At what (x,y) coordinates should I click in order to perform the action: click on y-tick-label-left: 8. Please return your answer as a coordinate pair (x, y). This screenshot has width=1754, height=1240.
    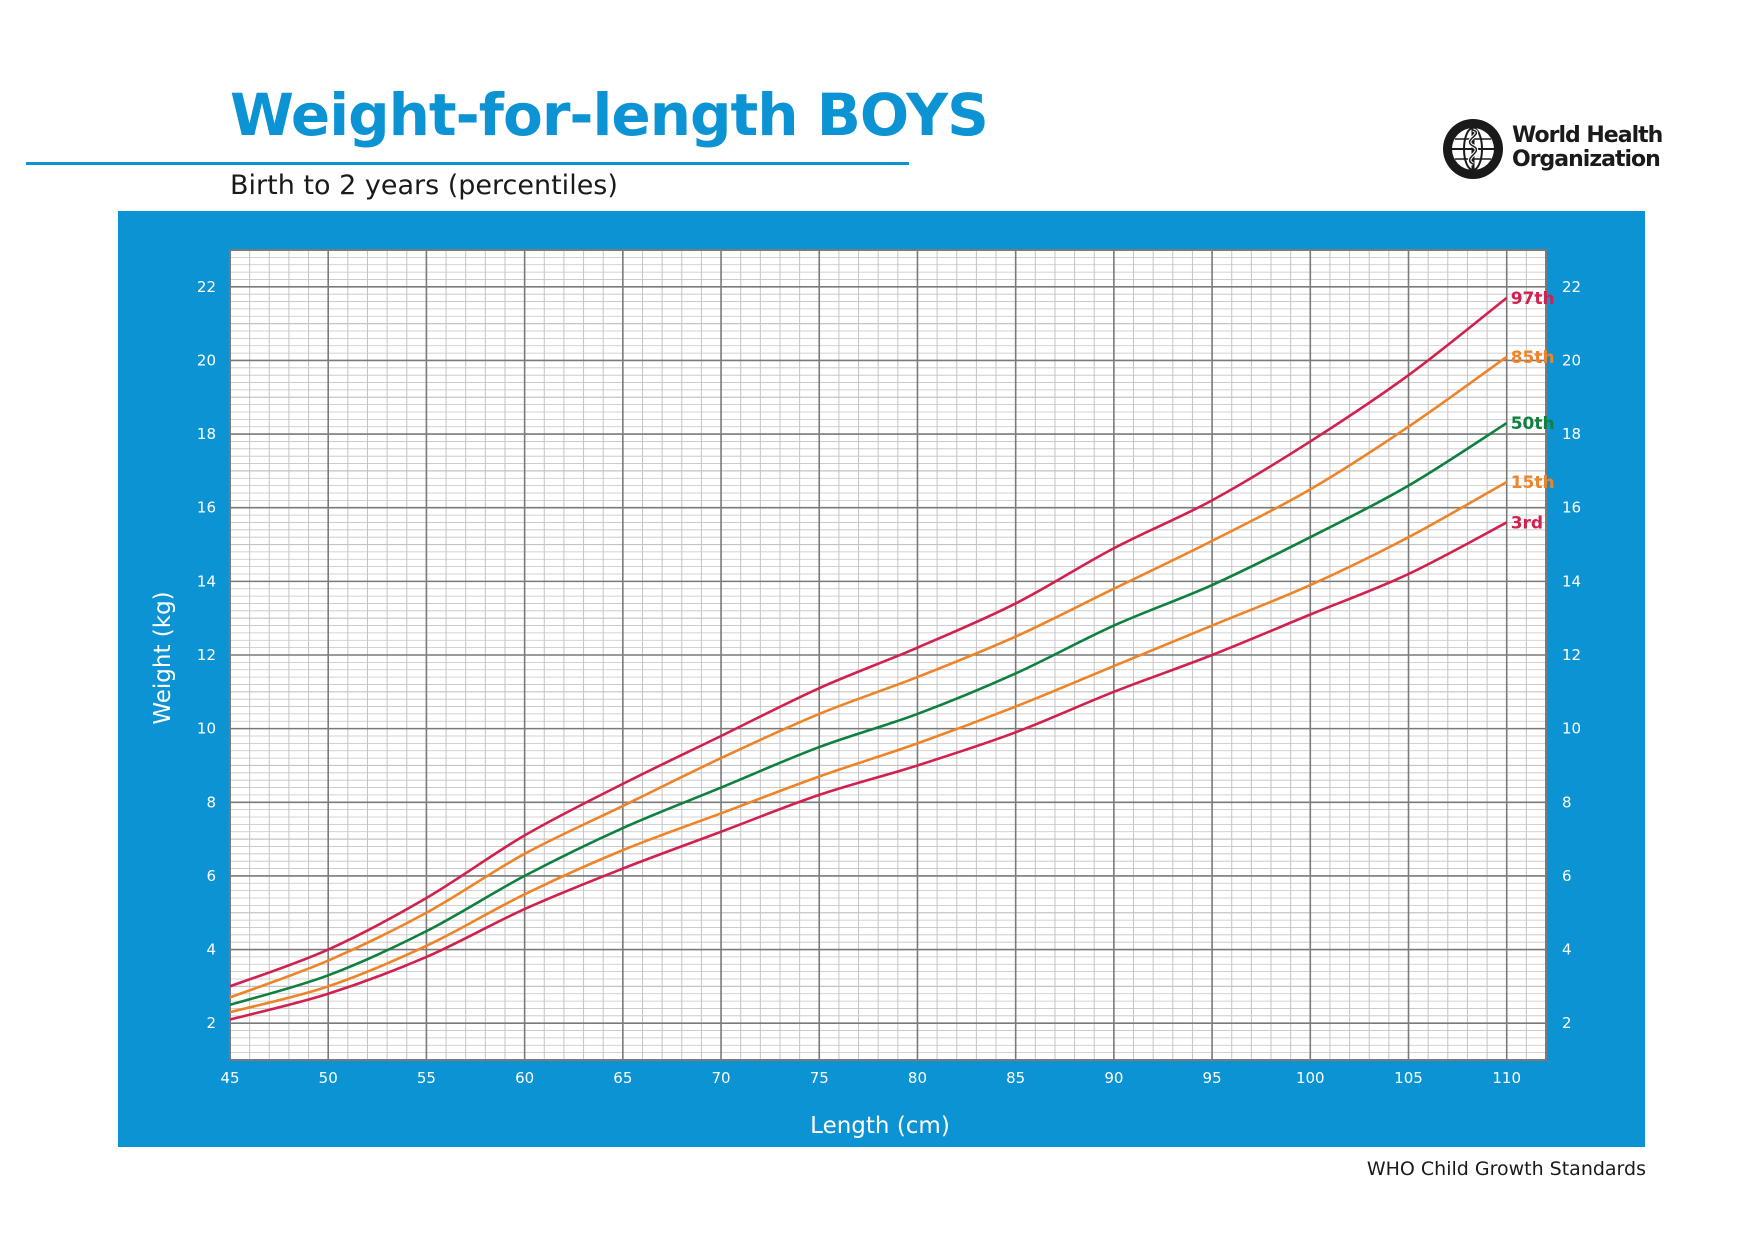
    Looking at the image, I should click on (211, 802).